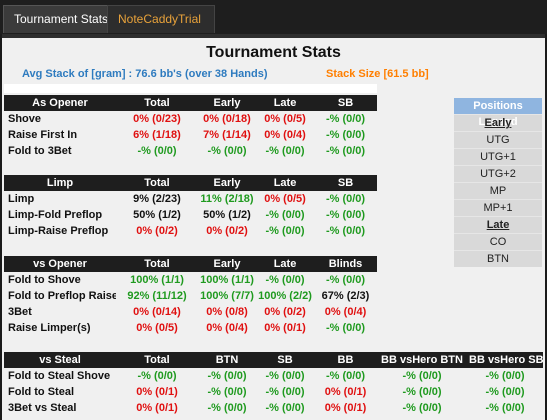 The height and width of the screenshot is (420, 547). Describe the element at coordinates (227, 135) in the screenshot. I see `stat-value: 7% (1/14)` at that location.